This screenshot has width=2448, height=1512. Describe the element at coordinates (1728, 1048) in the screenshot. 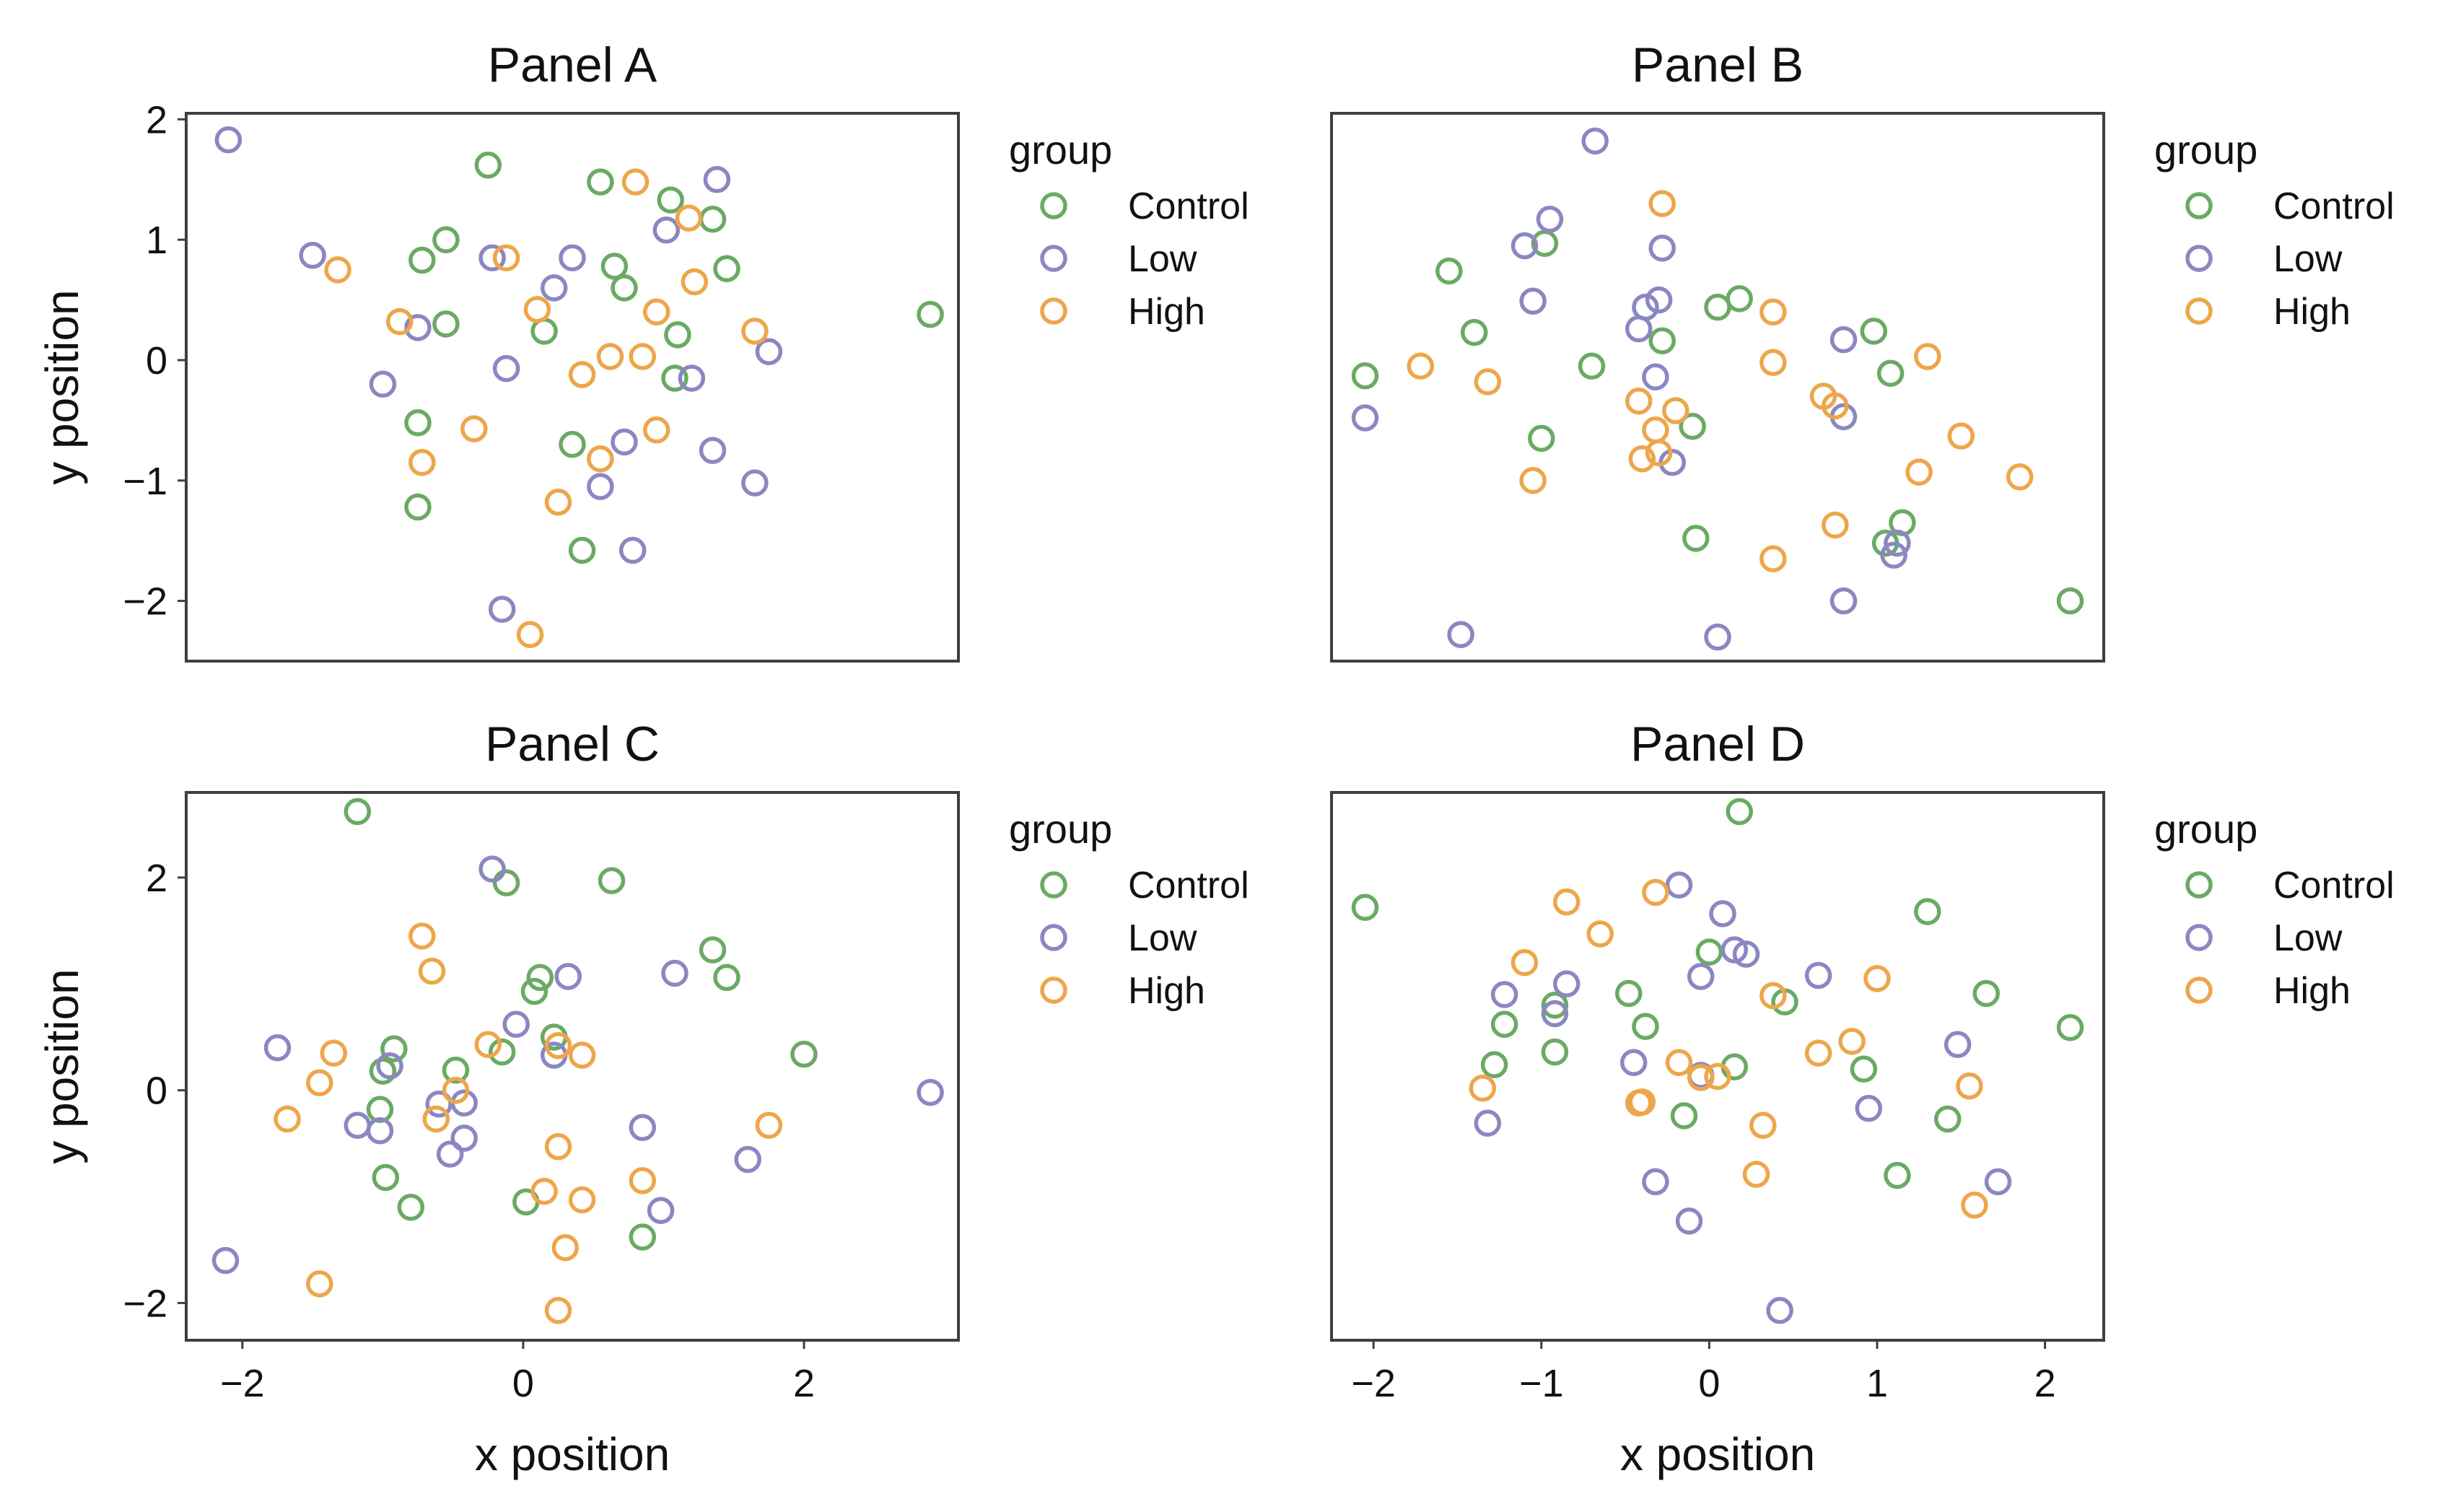

I see `series-high` at that location.